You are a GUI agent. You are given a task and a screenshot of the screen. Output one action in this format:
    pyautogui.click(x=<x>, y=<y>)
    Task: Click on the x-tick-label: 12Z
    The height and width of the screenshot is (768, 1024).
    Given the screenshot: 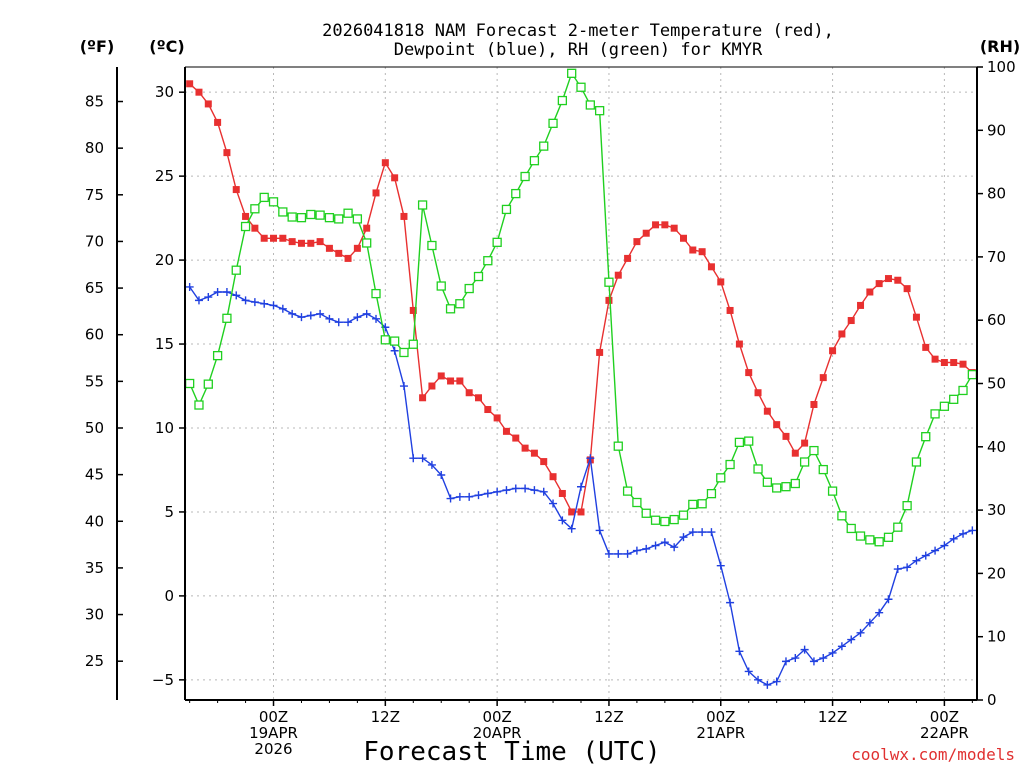 What is the action you would take?
    pyautogui.click(x=608, y=717)
    